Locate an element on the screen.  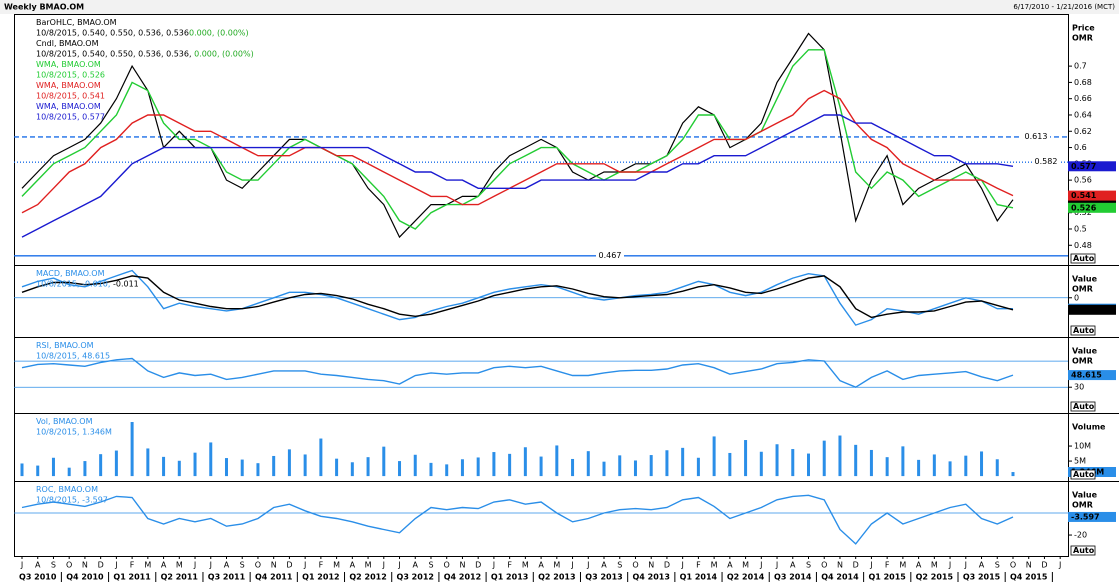
legend-line: 10/8/2015, -3.597 is located at coordinates (72, 499).